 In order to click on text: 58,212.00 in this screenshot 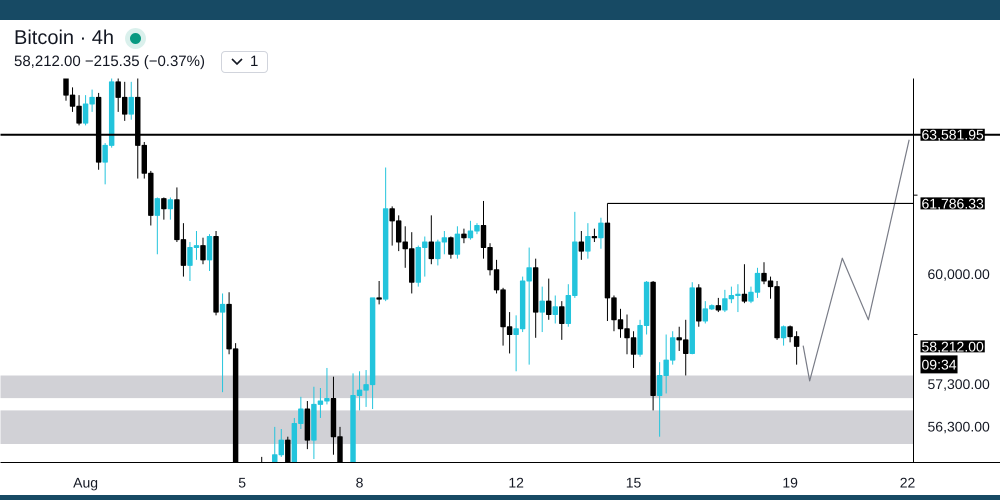, I will do `click(953, 346)`.